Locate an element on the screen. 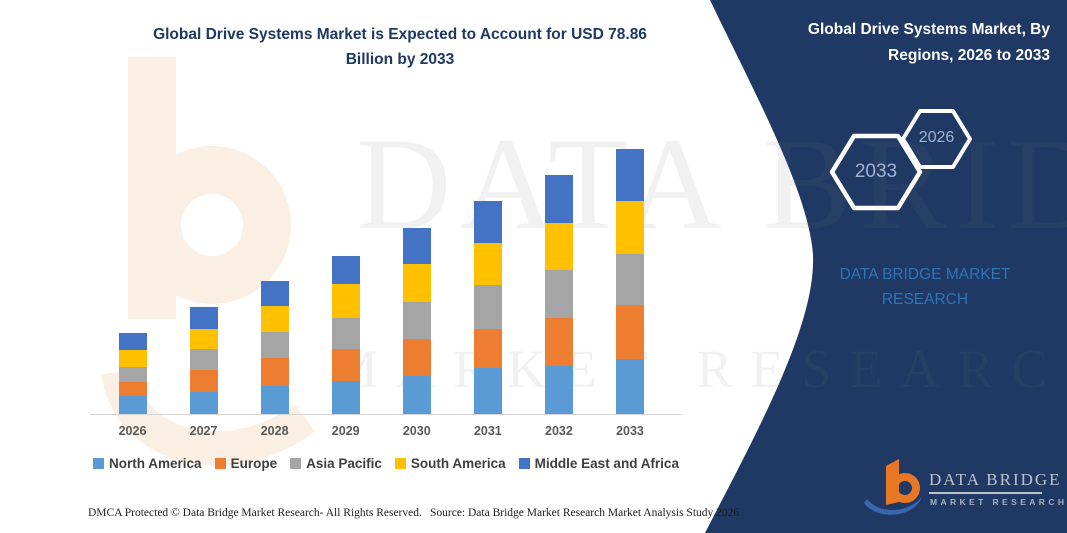  bar-segment-2027-south-america is located at coordinates (203, 339).